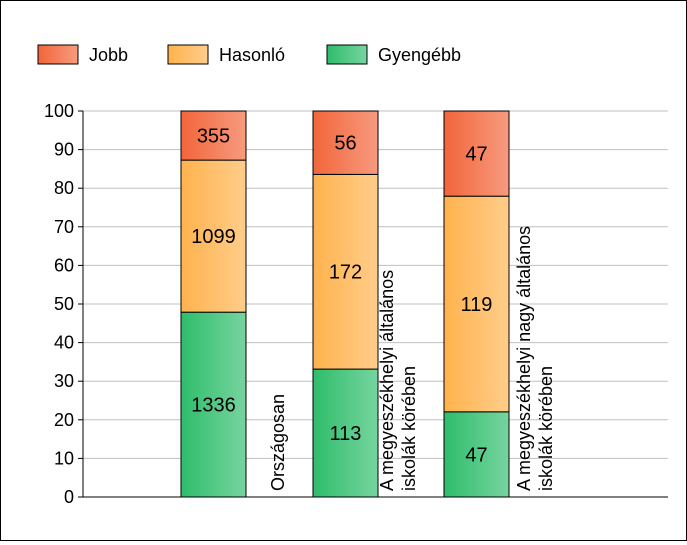 This screenshot has height=545, width=687. What do you see at coordinates (188, 54) in the screenshot?
I see `legend-swatch-hasonló` at bounding box center [188, 54].